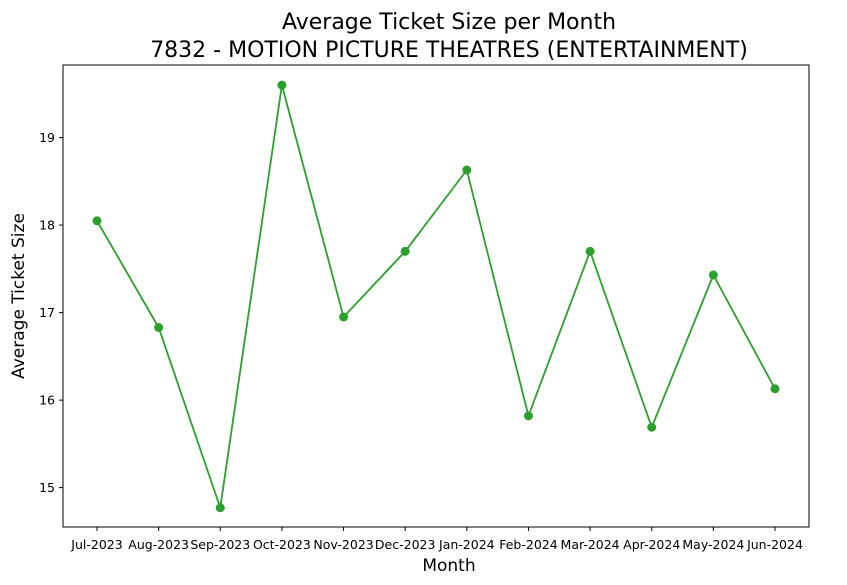 The height and width of the screenshot is (585, 847). Describe the element at coordinates (343, 544) in the screenshot. I see `x-tick-label: Nov-2023` at that location.